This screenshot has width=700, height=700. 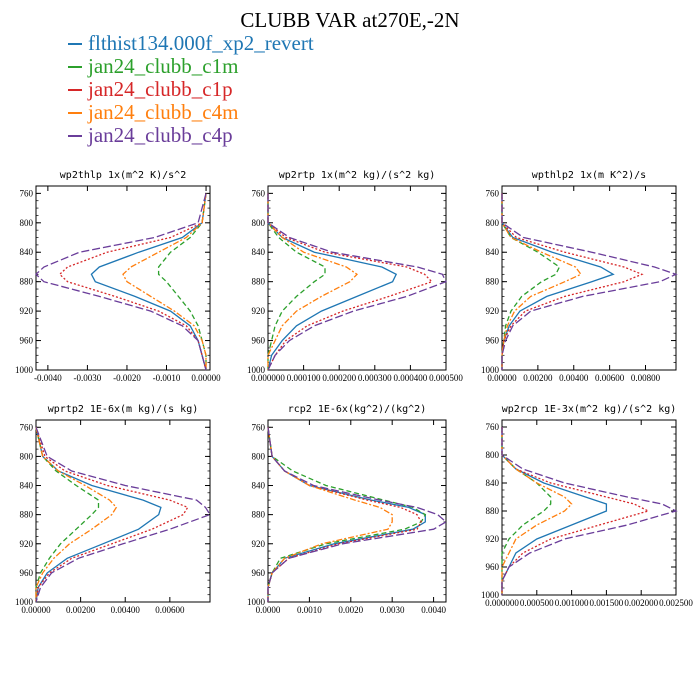 I want to click on x-tick-label: 0.000300, so click(x=375, y=378).